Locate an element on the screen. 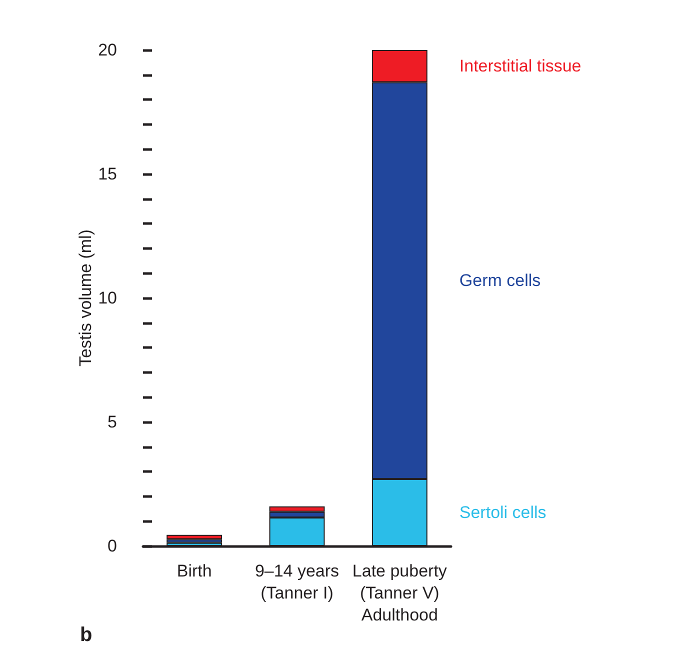 The height and width of the screenshot is (658, 681). series-label: Interstitial tissue is located at coordinates (520, 66).